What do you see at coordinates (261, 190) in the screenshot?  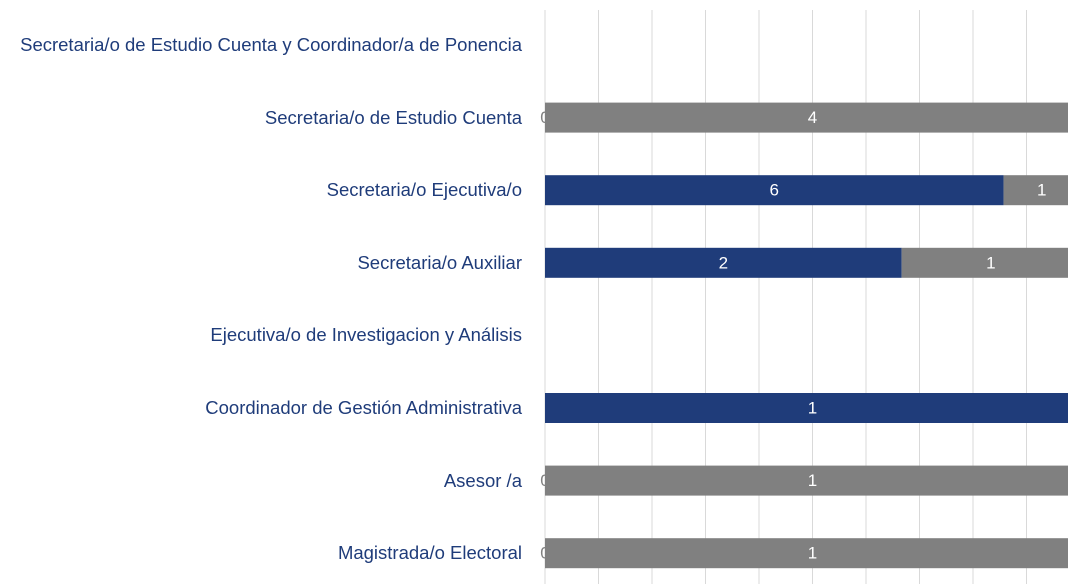 I see `category-label: Secretaria/o Ejecutiva/o` at bounding box center [261, 190].